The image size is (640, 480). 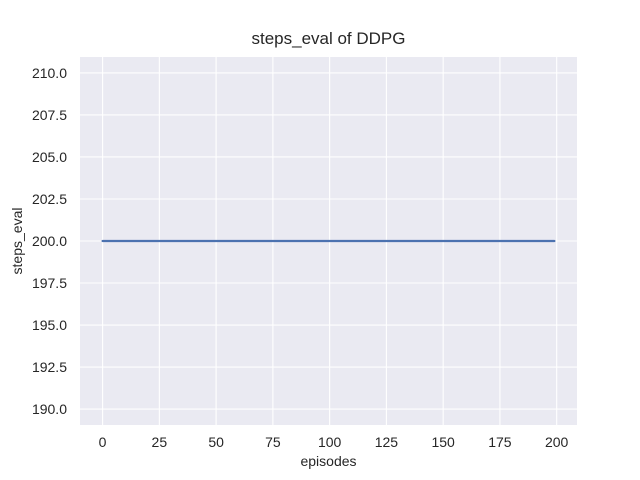 What do you see at coordinates (49, 156) in the screenshot?
I see `y-tick-label: 205.0` at bounding box center [49, 156].